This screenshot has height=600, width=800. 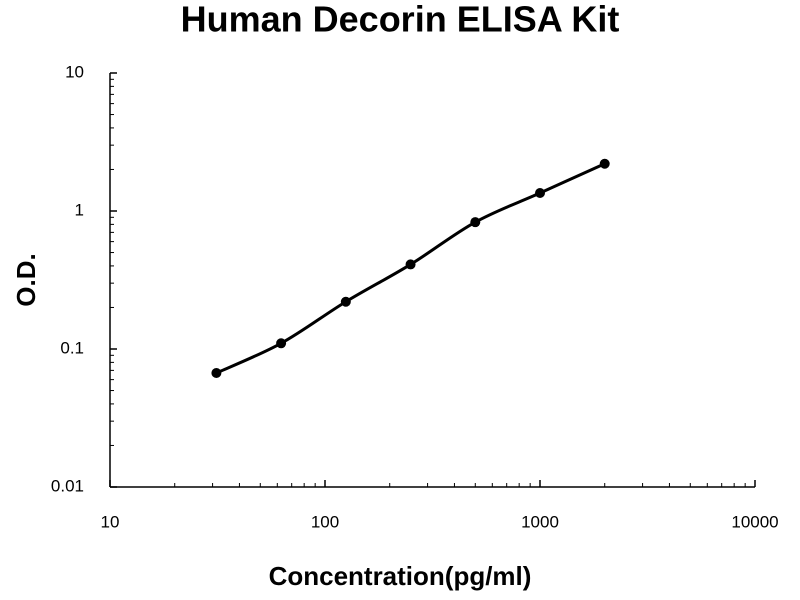 I want to click on y-tick-label: 10, so click(x=74, y=71).